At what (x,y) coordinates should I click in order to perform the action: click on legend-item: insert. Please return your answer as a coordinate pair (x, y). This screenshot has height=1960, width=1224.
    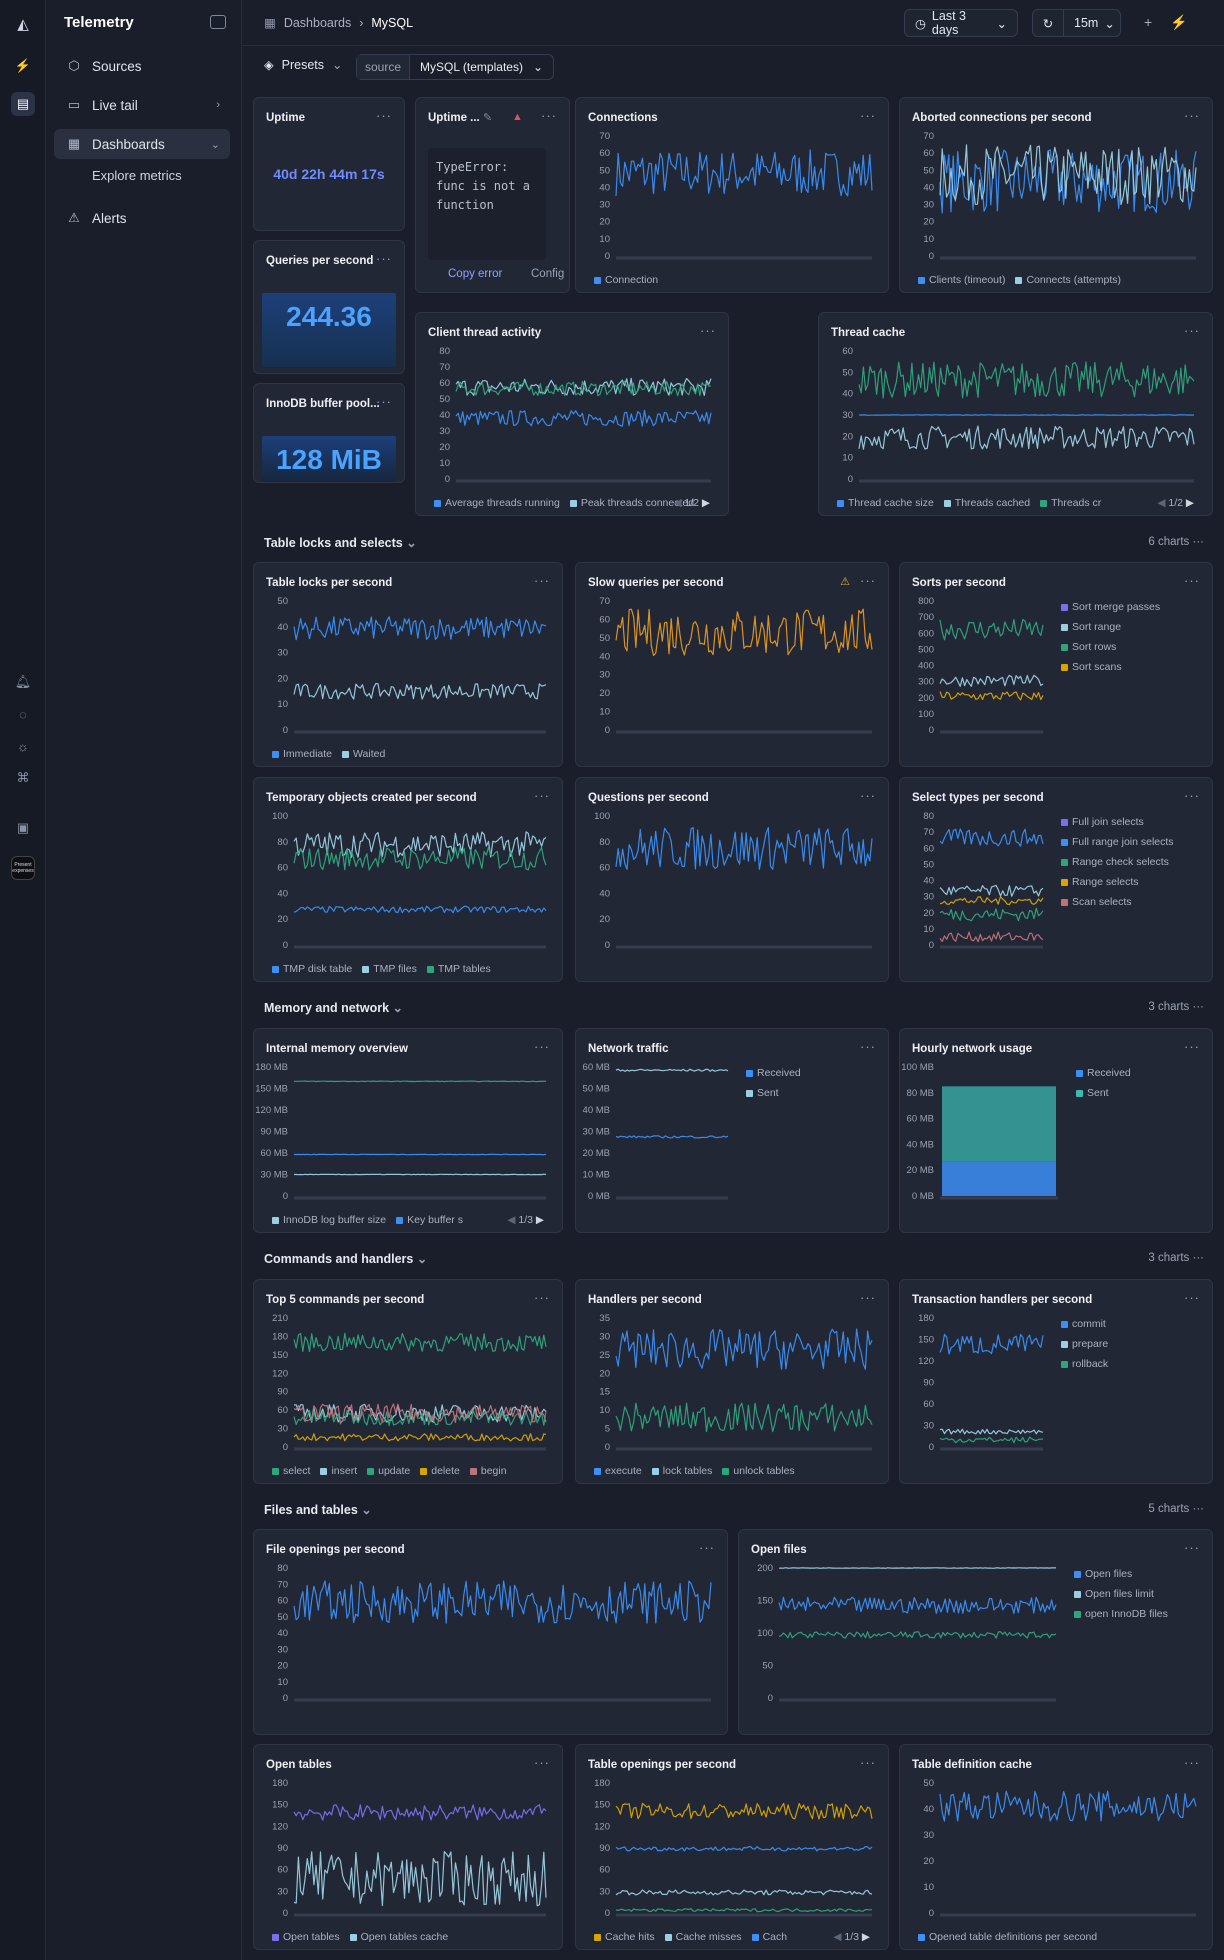
    Looking at the image, I should click on (338, 1471).